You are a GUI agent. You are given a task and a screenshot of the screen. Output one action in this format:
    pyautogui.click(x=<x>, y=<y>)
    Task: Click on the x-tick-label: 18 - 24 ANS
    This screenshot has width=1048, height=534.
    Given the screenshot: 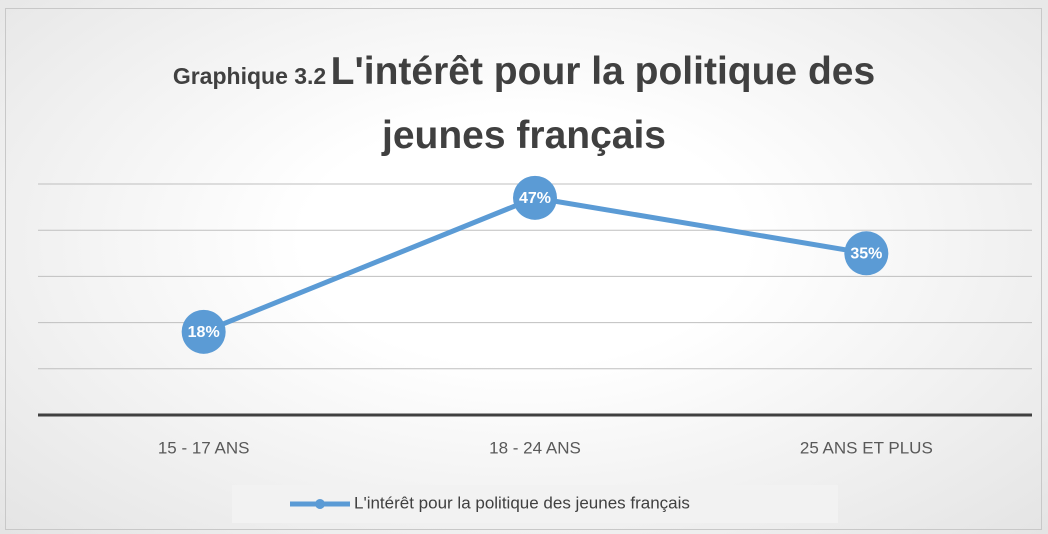 What is the action you would take?
    pyautogui.click(x=535, y=447)
    